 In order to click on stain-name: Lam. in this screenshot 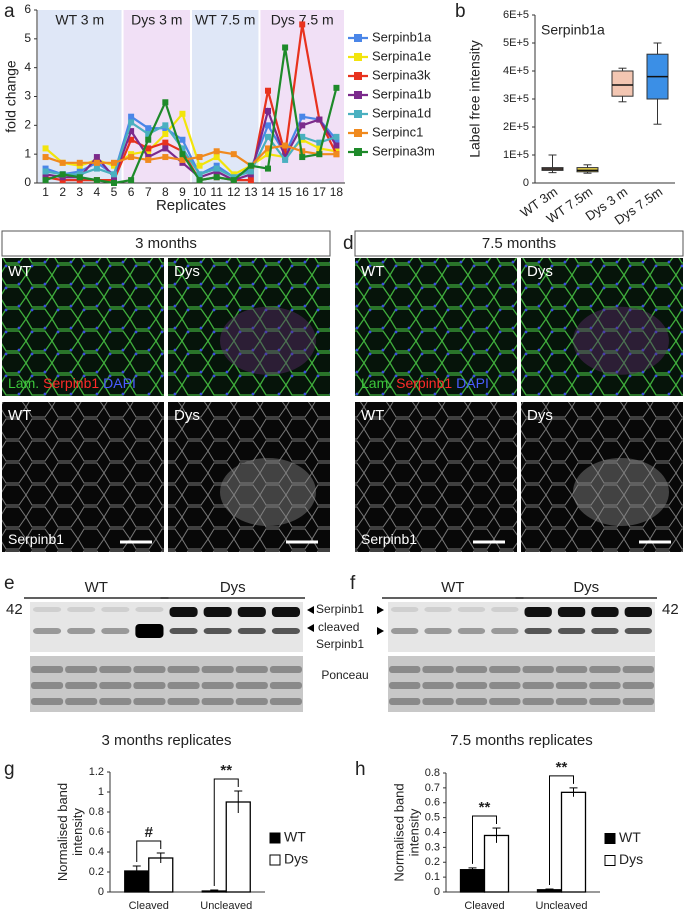, I will do `click(23, 383)`.